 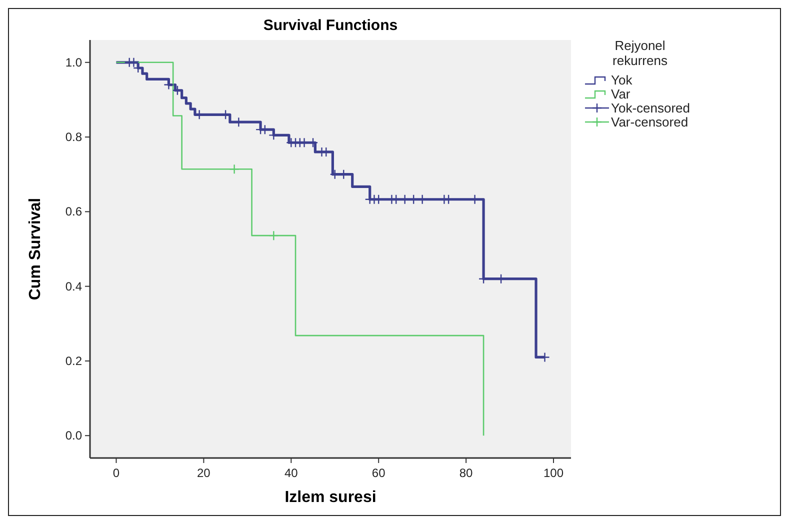 What do you see at coordinates (73, 286) in the screenshot?
I see `y-tick-label: 0.4` at bounding box center [73, 286].